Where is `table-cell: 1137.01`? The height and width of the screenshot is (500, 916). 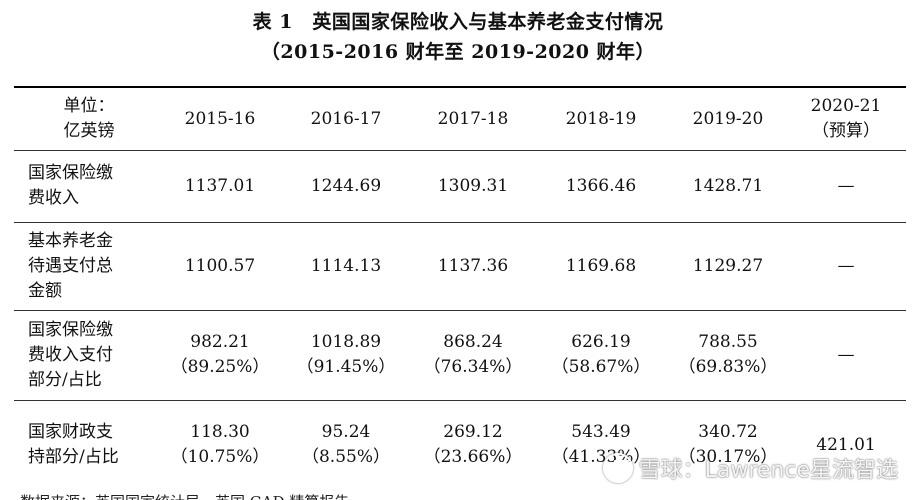 table-cell: 1137.01 is located at coordinates (220, 185).